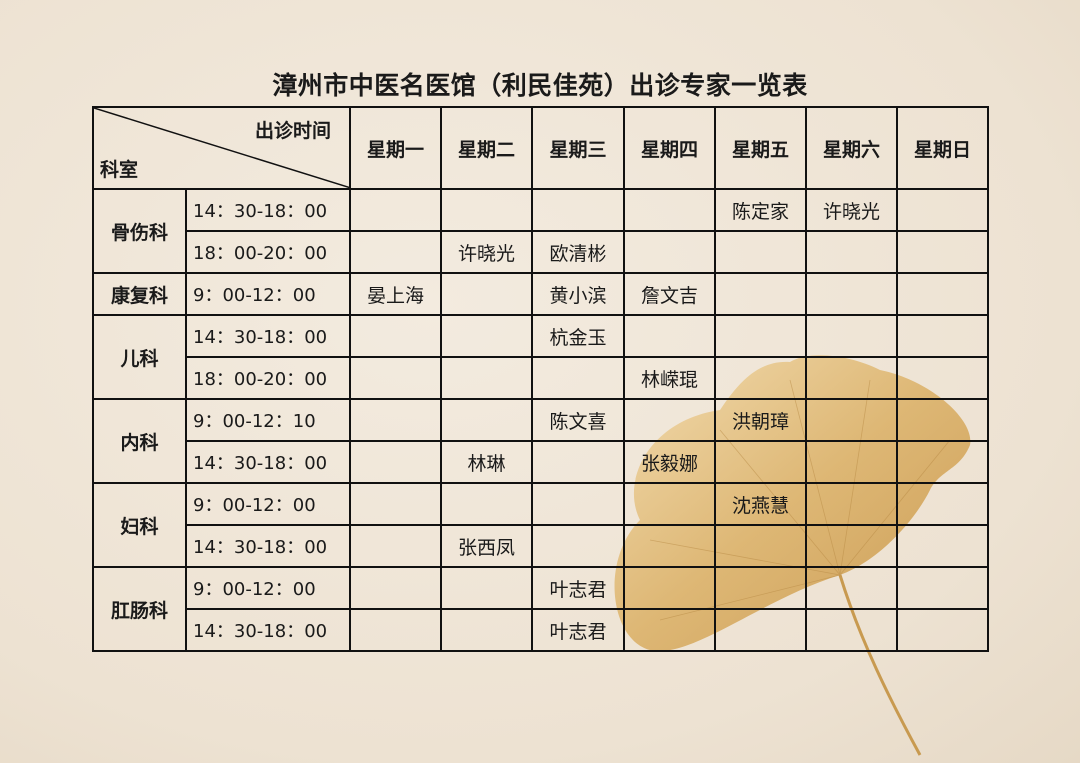 This screenshot has height=763, width=1080. What do you see at coordinates (540, 85) in the screenshot?
I see `page-title: 漳州市中医名医馆（利民佳苑）出诊专家一览表` at bounding box center [540, 85].